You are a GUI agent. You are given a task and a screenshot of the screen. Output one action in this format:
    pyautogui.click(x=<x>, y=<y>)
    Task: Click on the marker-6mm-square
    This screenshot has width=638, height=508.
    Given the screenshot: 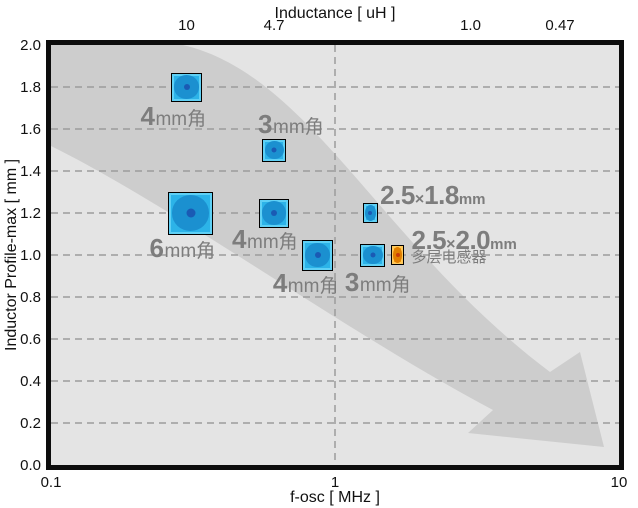 What is the action you would take?
    pyautogui.click(x=191, y=213)
    